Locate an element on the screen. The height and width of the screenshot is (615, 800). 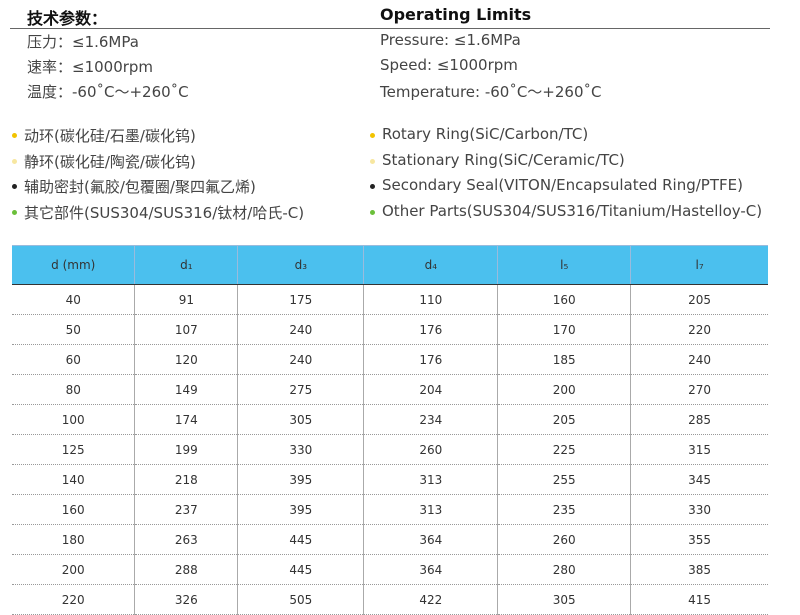
row: 60 120 240 176 185 240 is located at coordinates (390, 359).